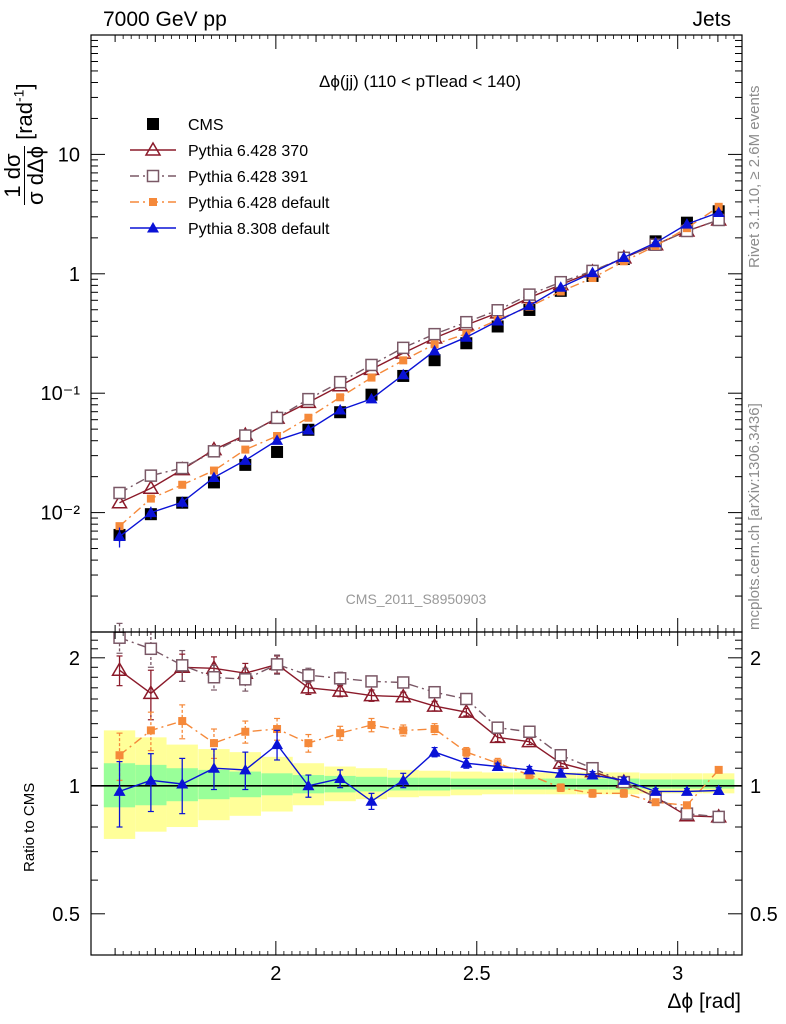  What do you see at coordinates (74, 787) in the screenshot?
I see `ratio-y-tick-label: 1` at bounding box center [74, 787].